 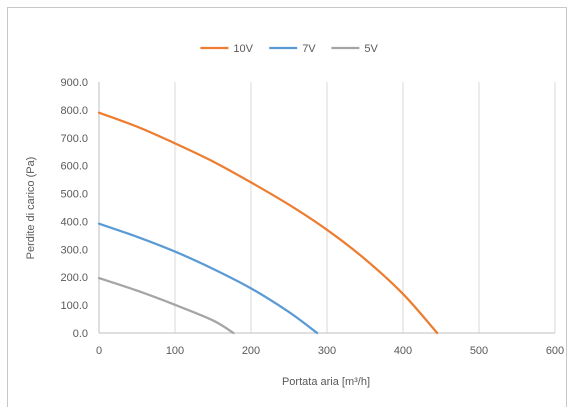 What do you see at coordinates (74, 278) in the screenshot?
I see `y-tick-200.0: 200.0` at bounding box center [74, 278].